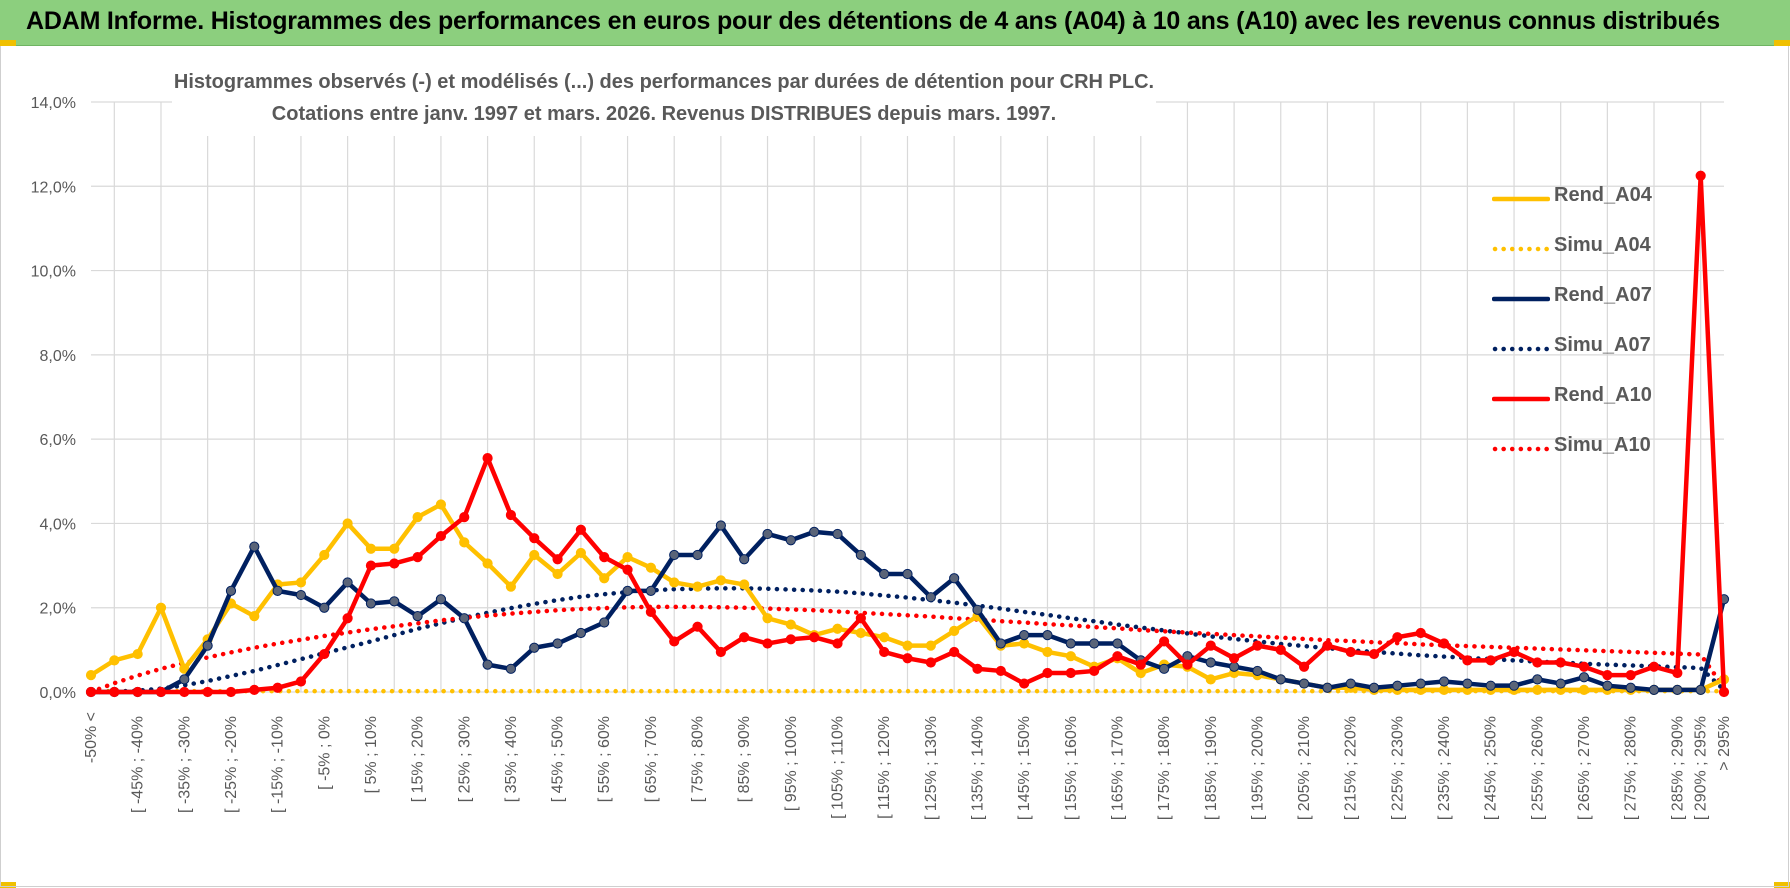 The image size is (1790, 888). What do you see at coordinates (651, 759) in the screenshot?
I see `x-tick-label: [ 65% ; 70%` at bounding box center [651, 759].